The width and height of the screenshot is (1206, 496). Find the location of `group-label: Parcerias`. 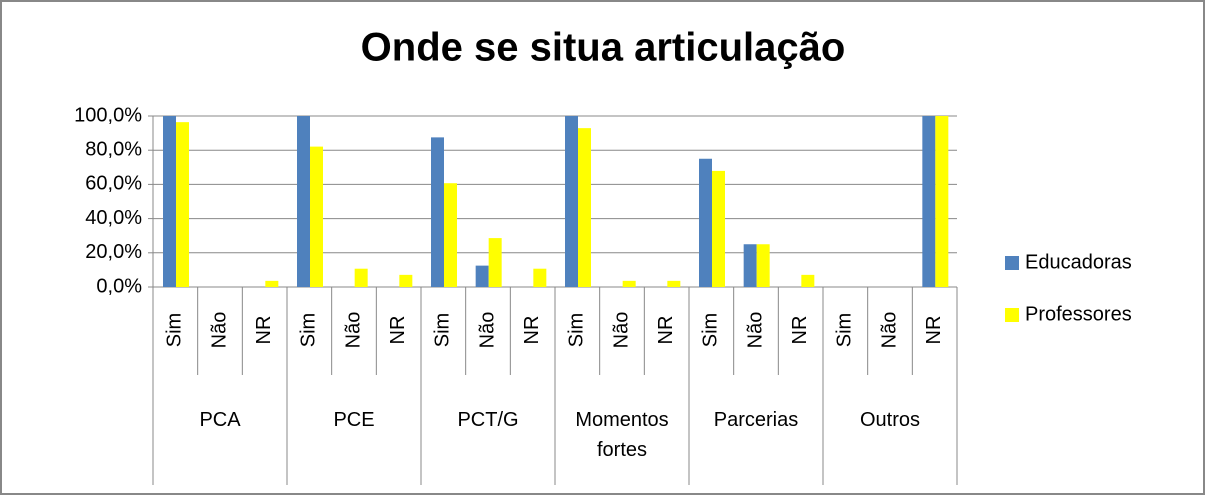

group-label: Parcerias is located at coordinates (756, 420).